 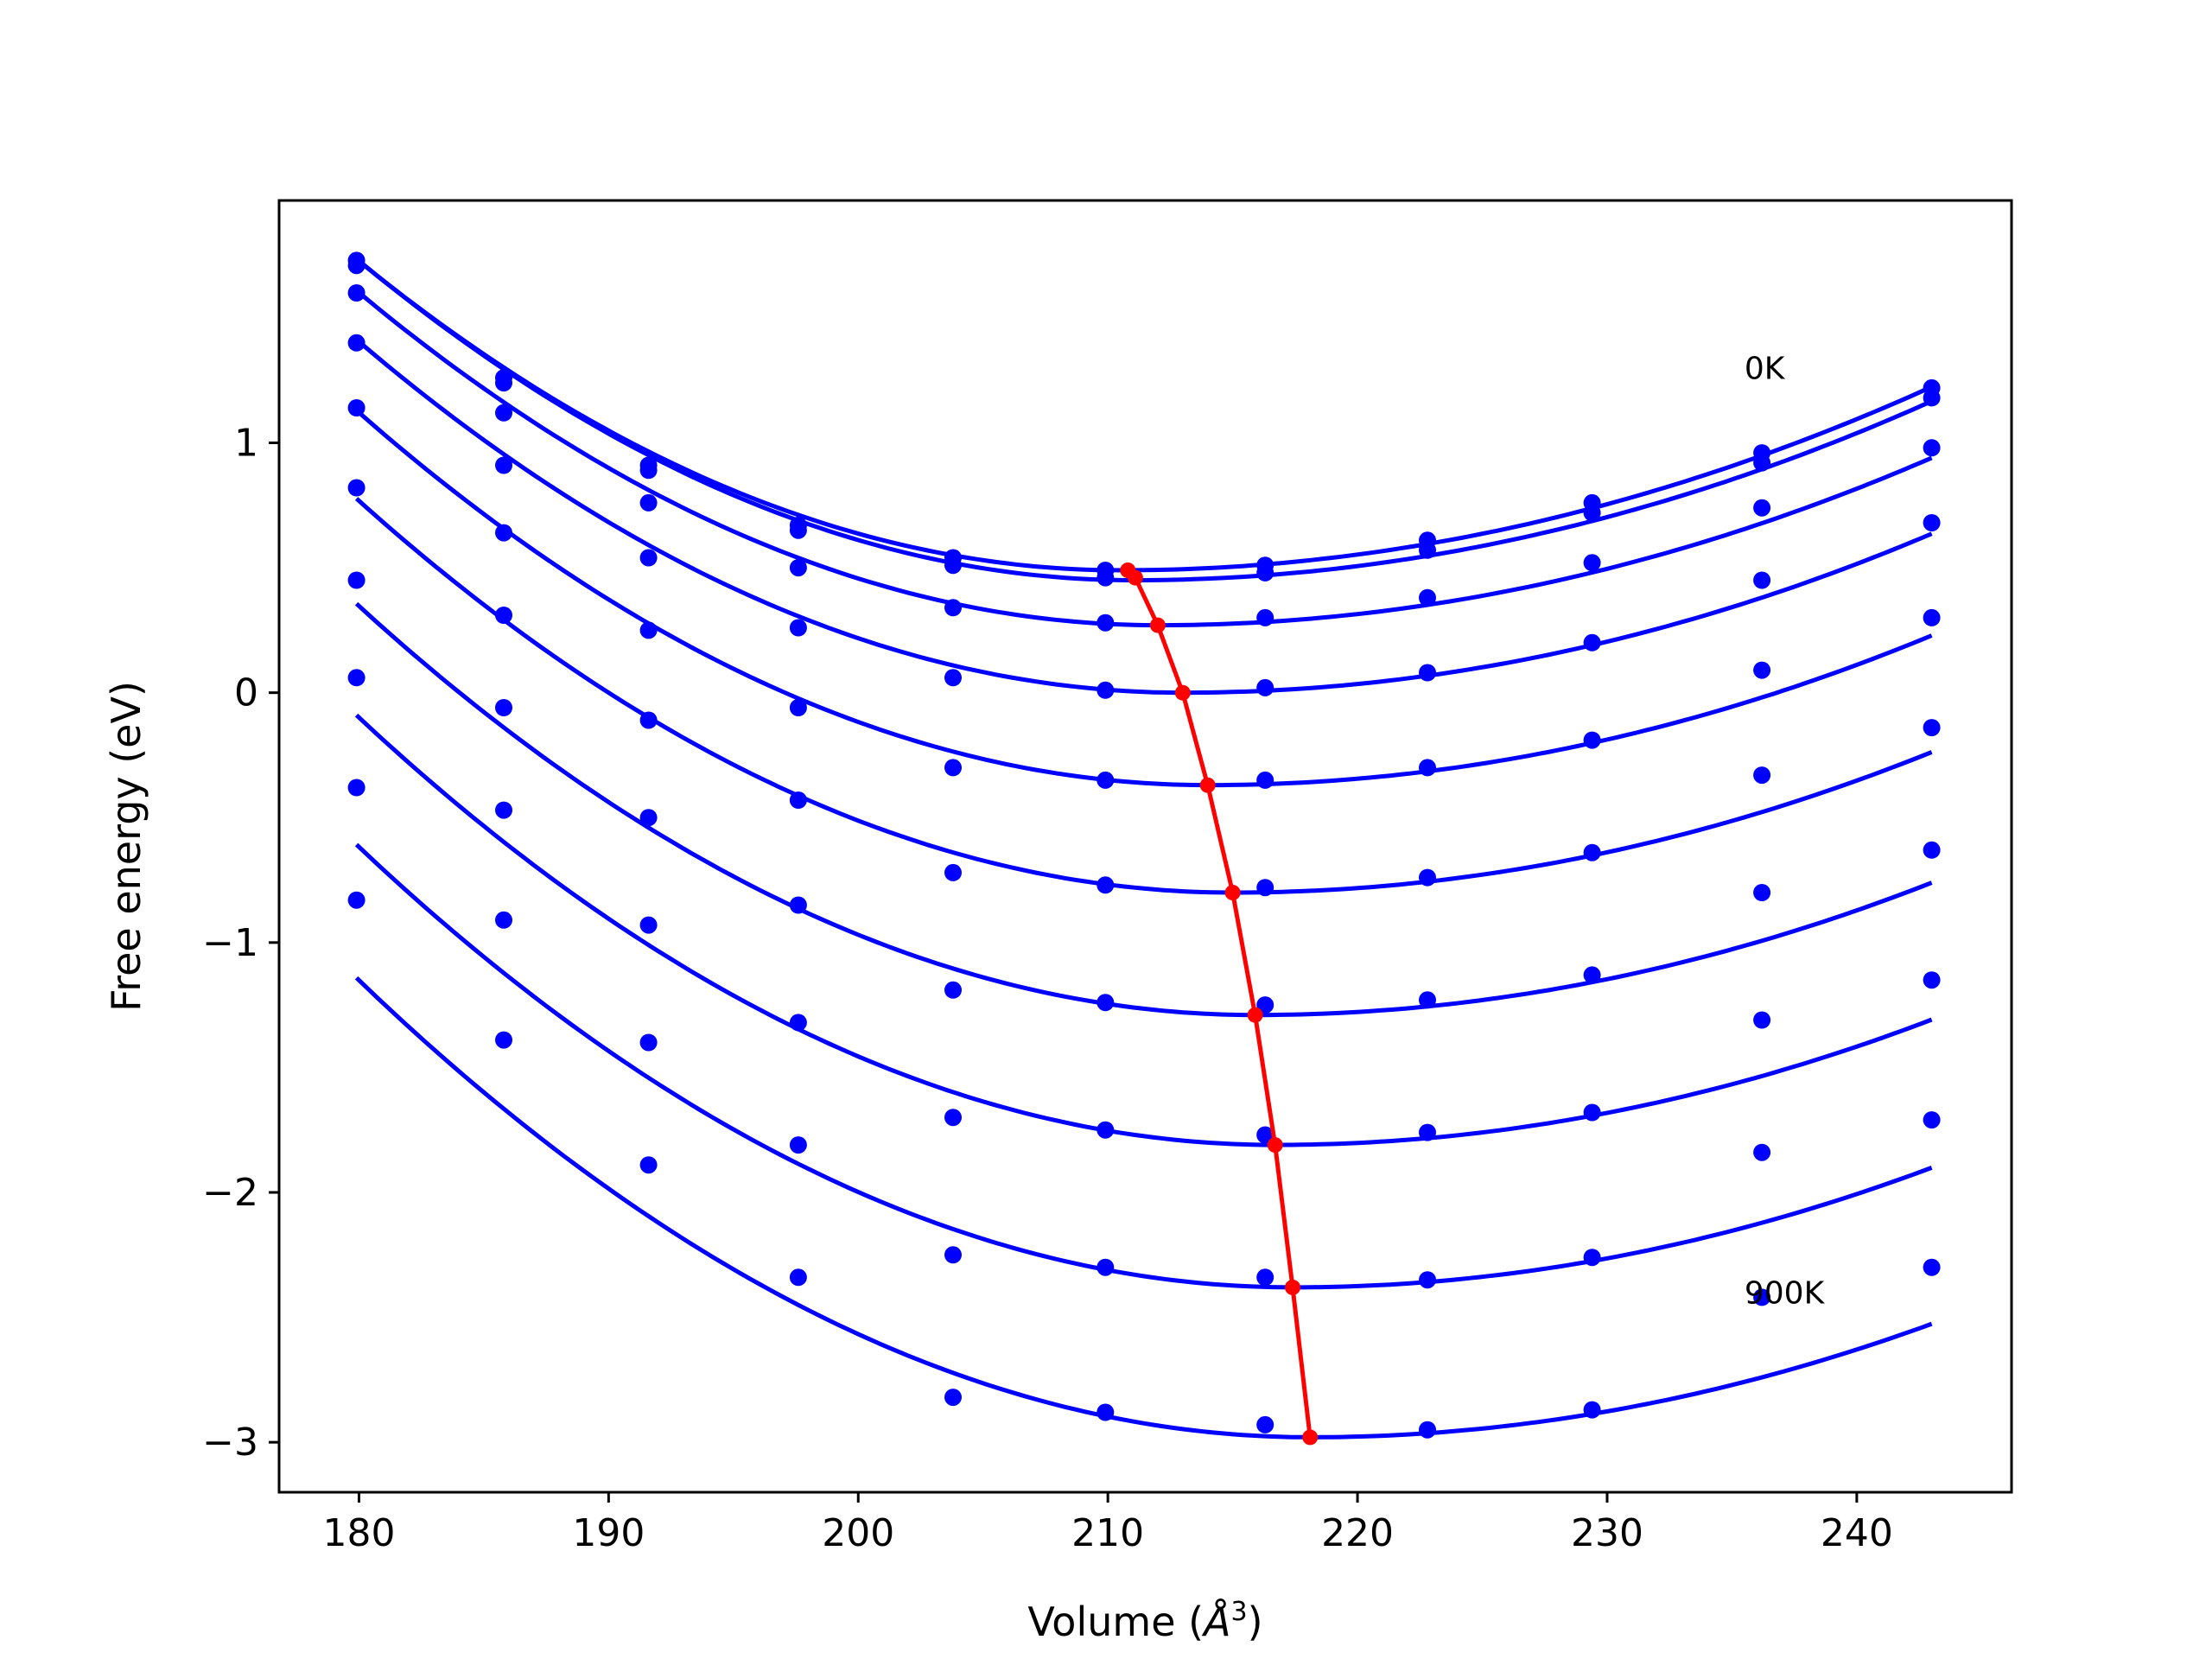 I want to click on x-tick-label-6: 240, so click(x=1857, y=1533).